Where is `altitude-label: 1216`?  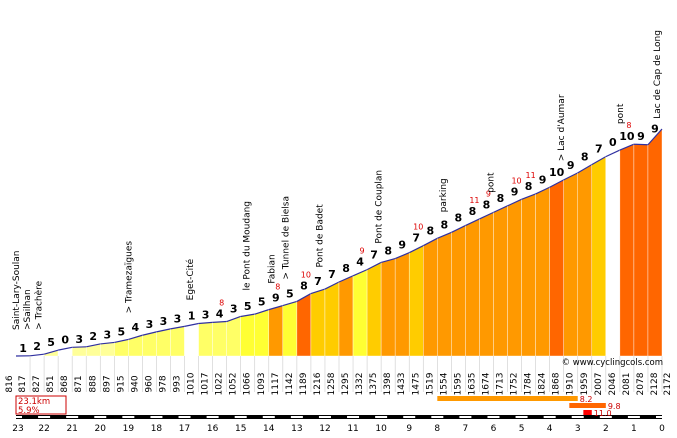 altitude-label: 1216 is located at coordinates (318, 383).